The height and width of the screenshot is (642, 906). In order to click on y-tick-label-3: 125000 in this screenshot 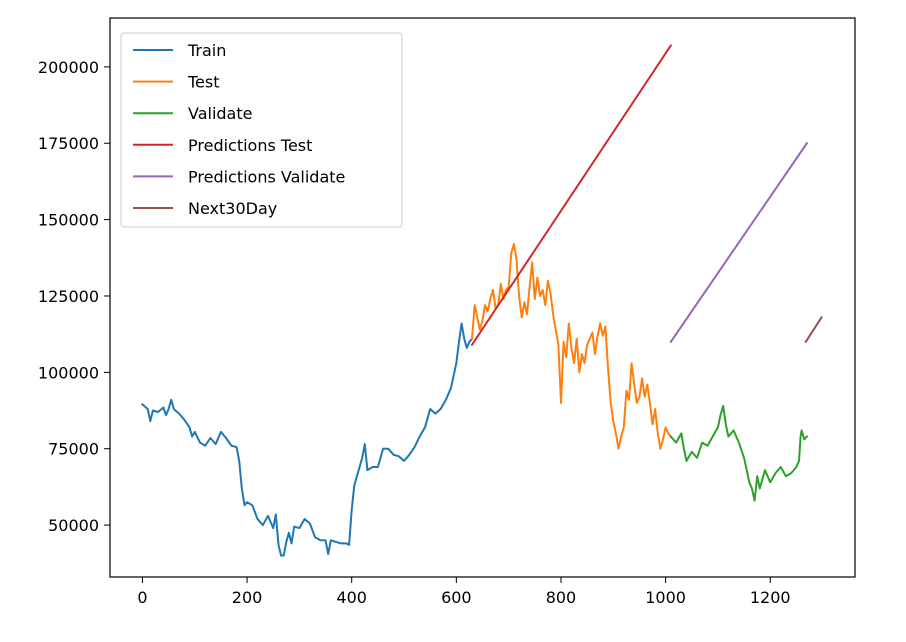, I will do `click(68, 296)`.